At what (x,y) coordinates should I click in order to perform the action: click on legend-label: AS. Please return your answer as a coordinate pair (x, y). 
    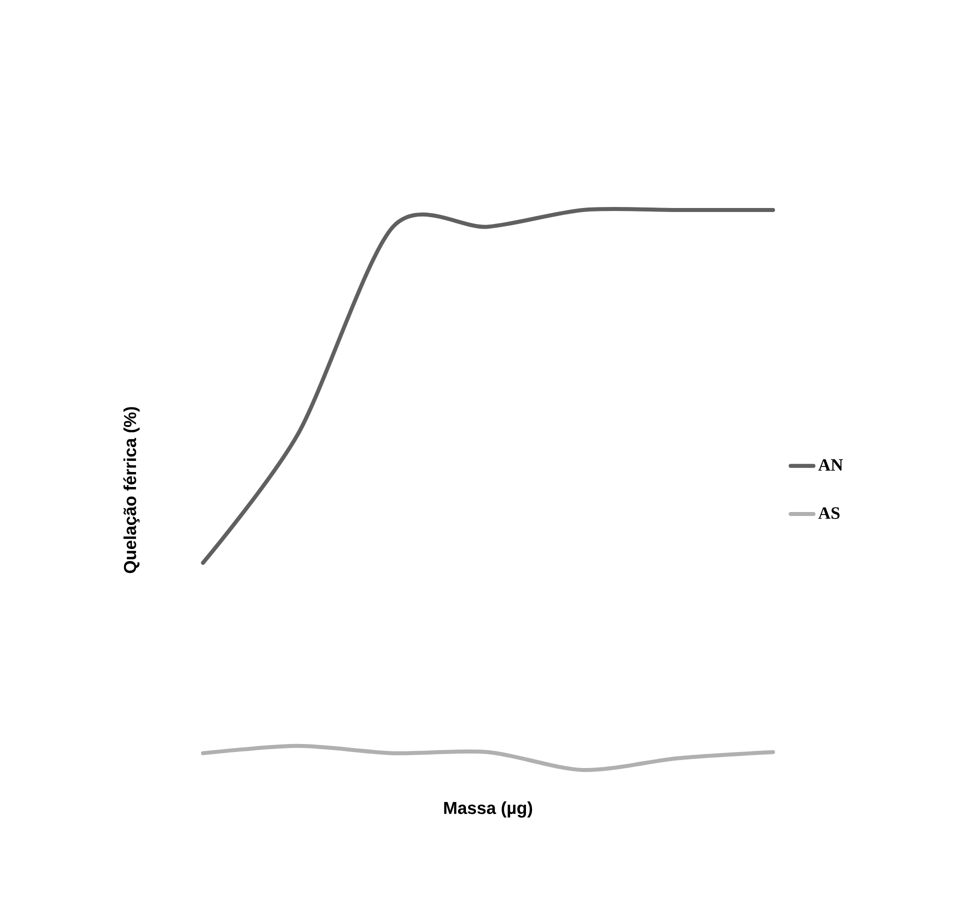
    Looking at the image, I should click on (829, 513).